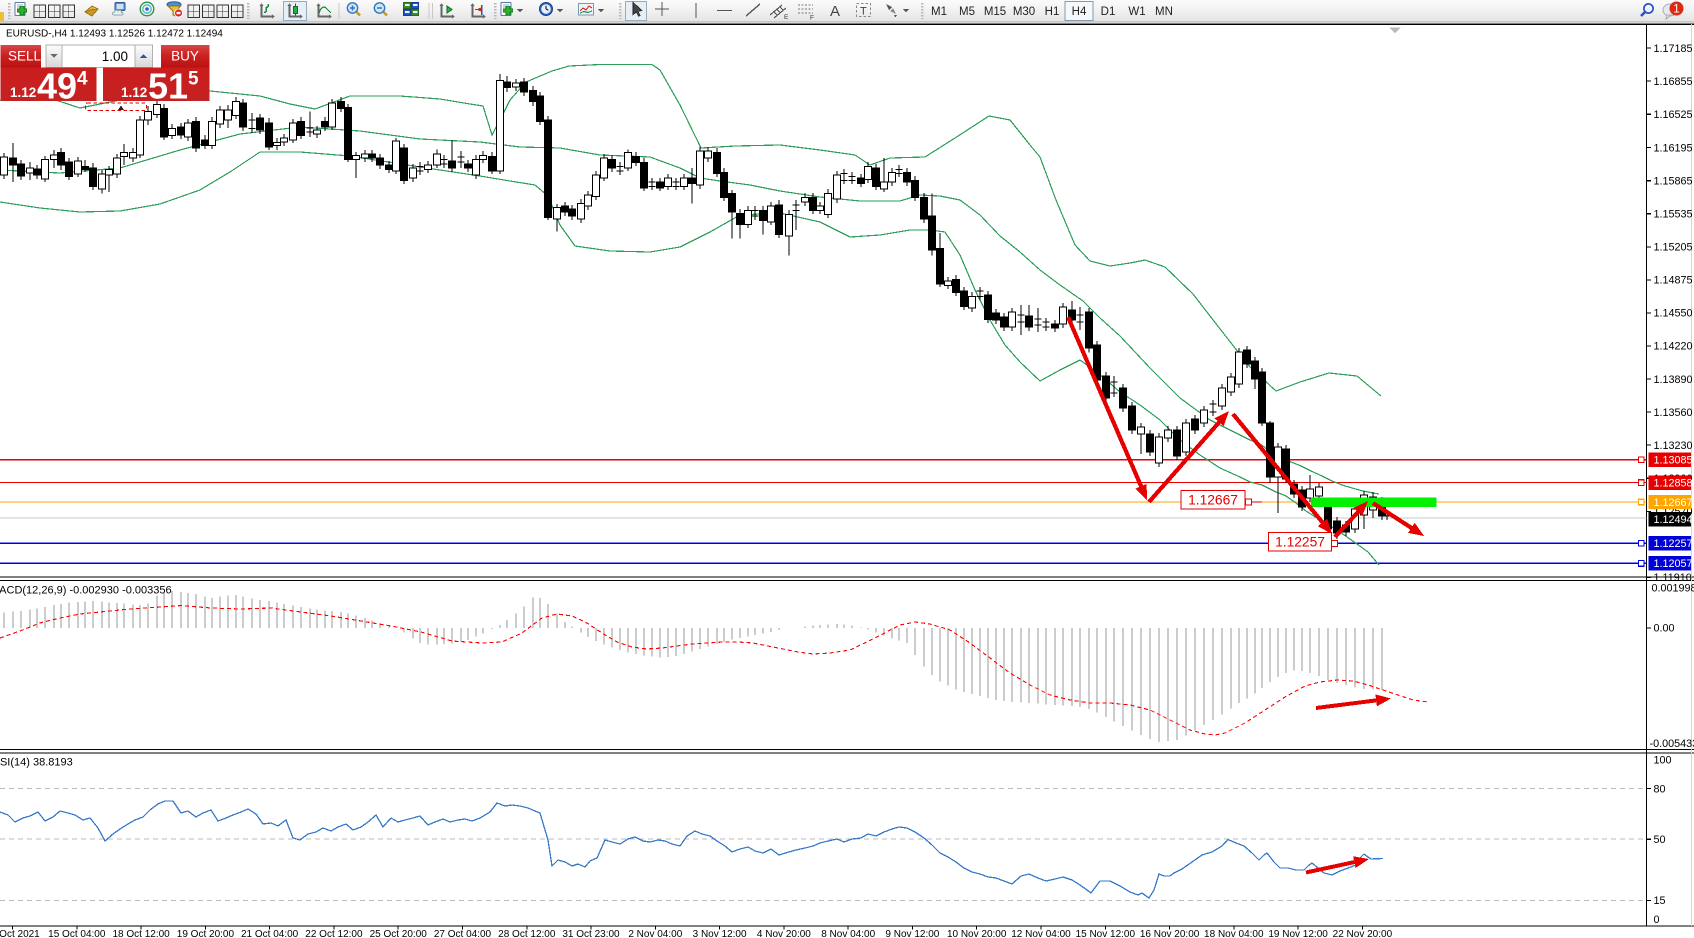  Describe the element at coordinates (1136, 12) in the screenshot. I see `svg-text: W1` at that location.